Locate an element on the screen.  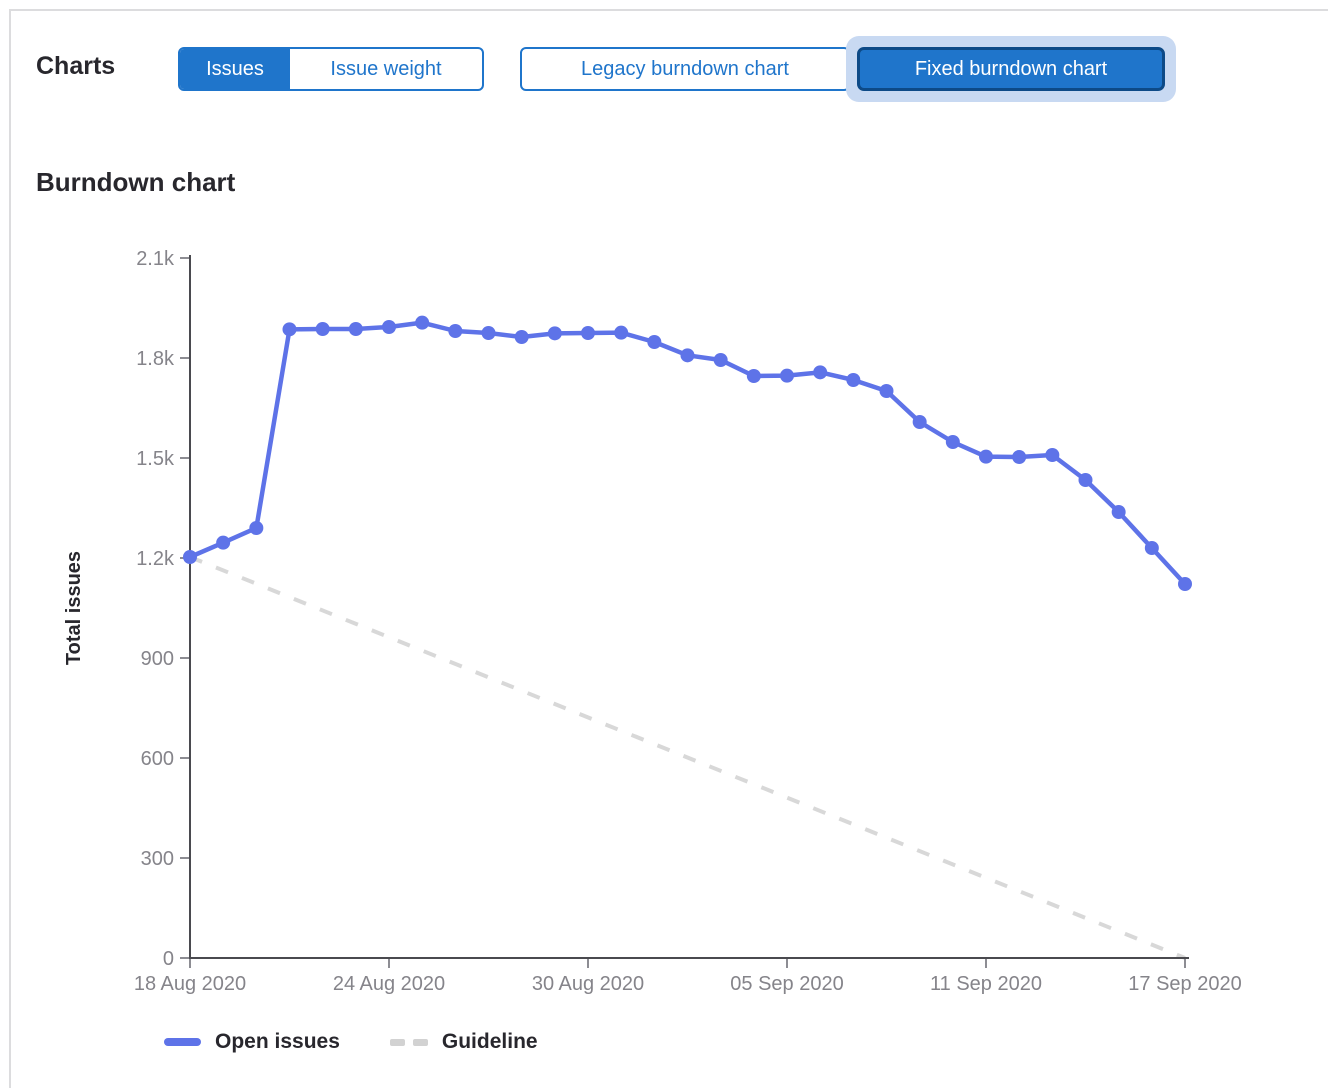
fixed-burndown-focus-ring: Fixed burndown chart is located at coordinates (1011, 69).